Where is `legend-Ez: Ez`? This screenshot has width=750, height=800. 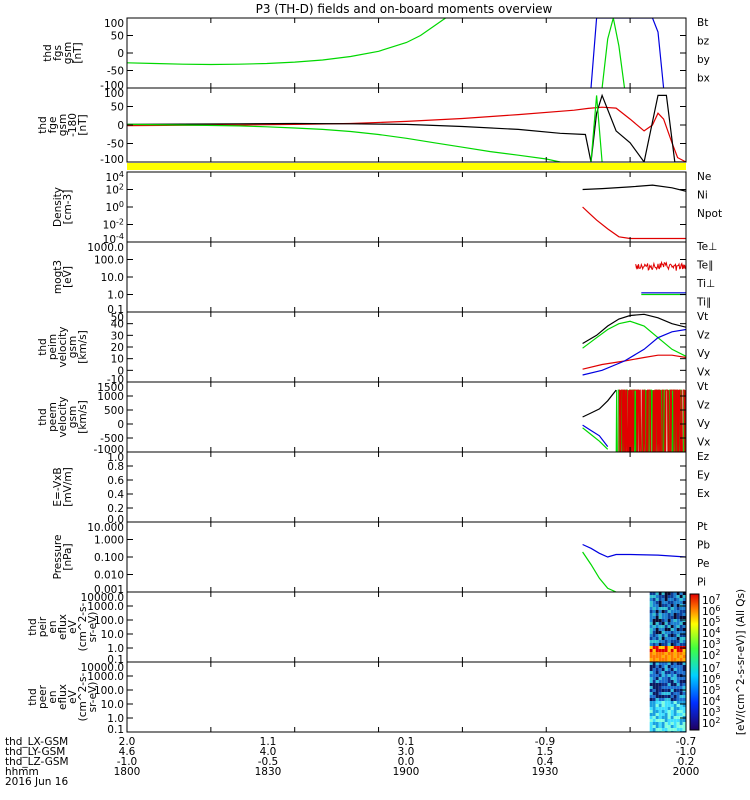
legend-Ez: Ez is located at coordinates (703, 457).